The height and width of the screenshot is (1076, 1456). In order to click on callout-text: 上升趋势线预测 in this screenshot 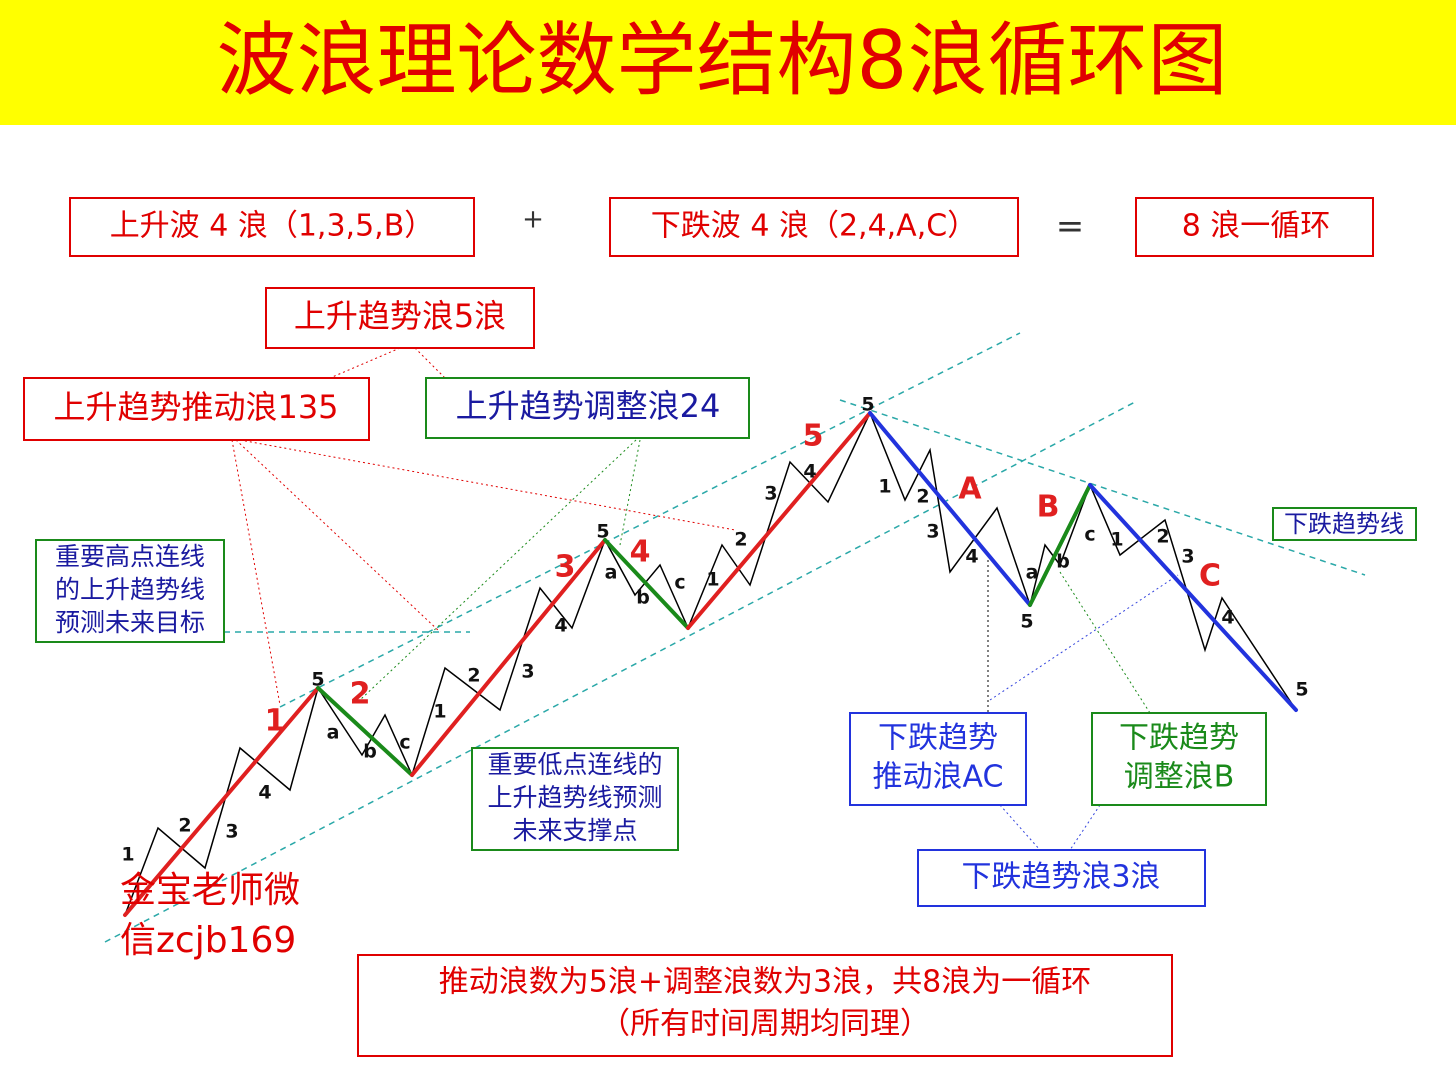, I will do `click(574, 797)`.